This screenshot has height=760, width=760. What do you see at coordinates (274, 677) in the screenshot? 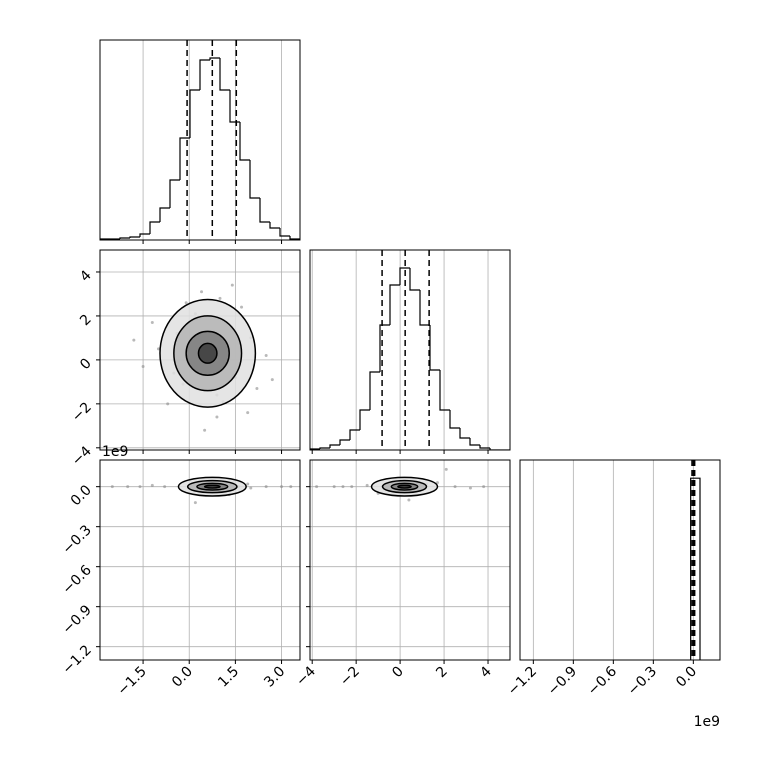
I see `x-tick-label: 3.0` at bounding box center [274, 677].